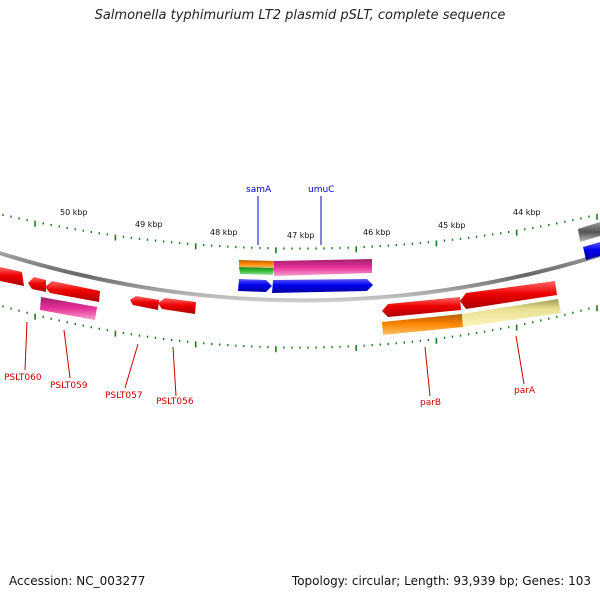  I want to click on plasmid-backbone, so click(300, 277).